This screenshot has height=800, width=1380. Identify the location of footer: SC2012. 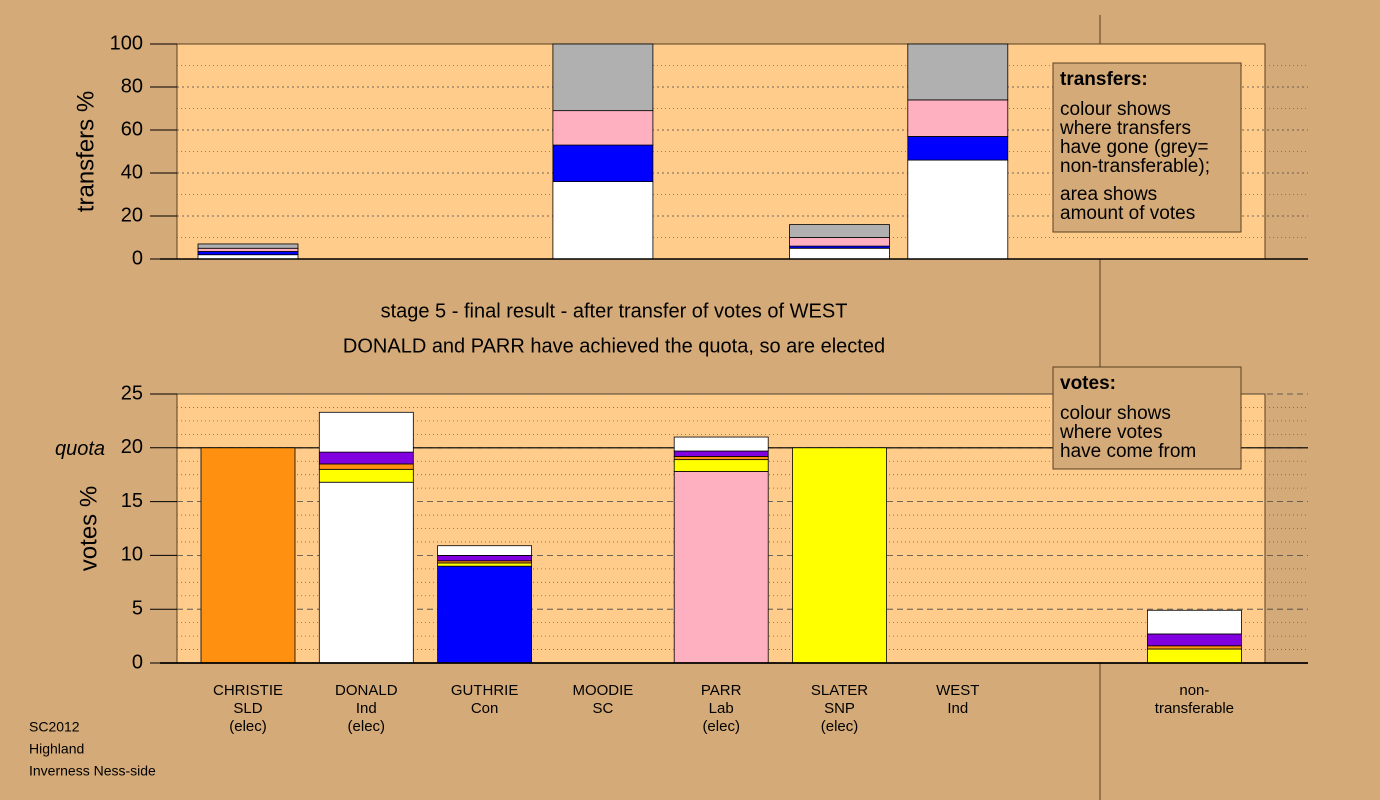
(54, 727).